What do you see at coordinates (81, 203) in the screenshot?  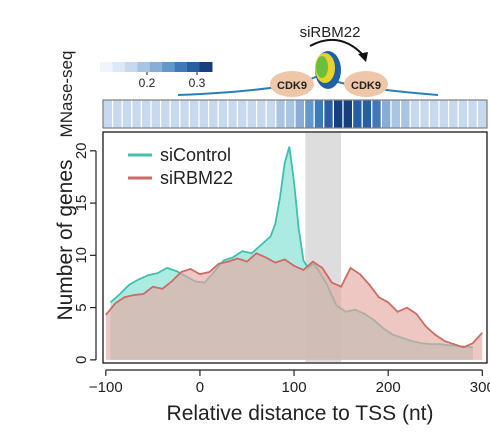 I see `y-tick-label: 15` at bounding box center [81, 203].